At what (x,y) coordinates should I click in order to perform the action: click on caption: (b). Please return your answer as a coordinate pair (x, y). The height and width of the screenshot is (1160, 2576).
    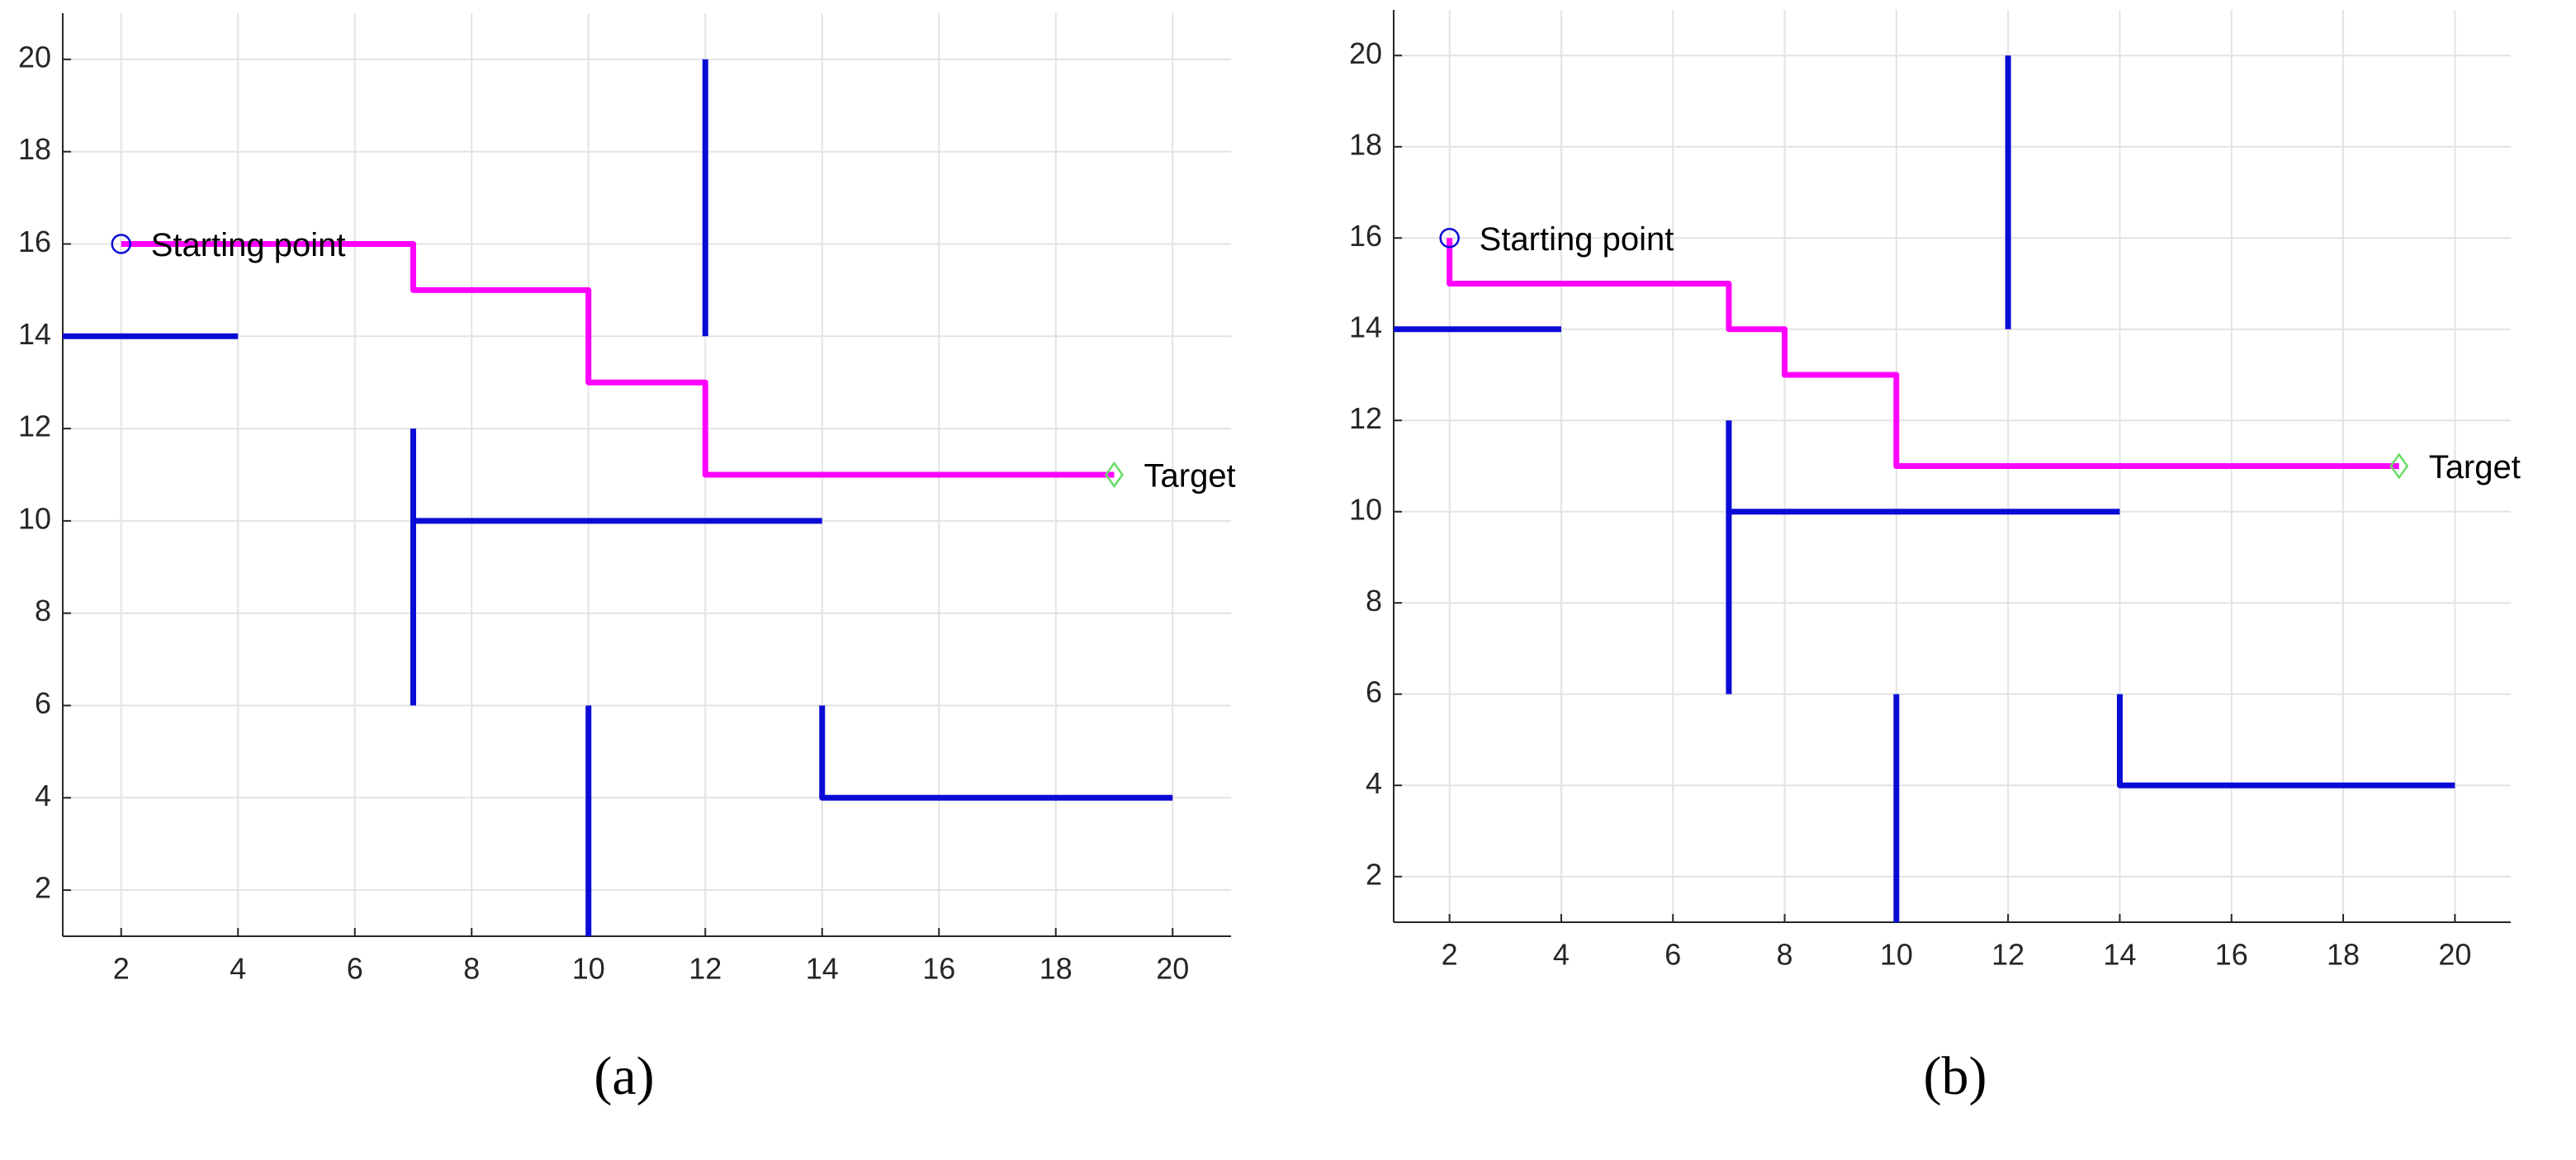
    Looking at the image, I should click on (1955, 1076).